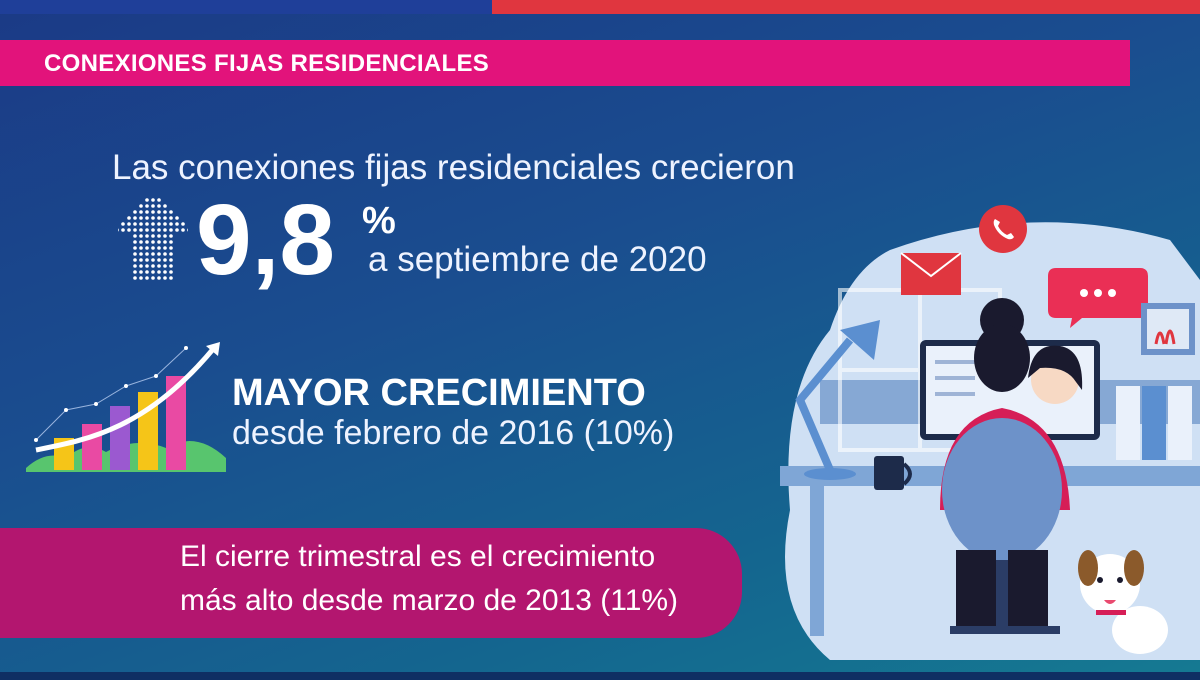  I want to click on bottom-bar, so click(600, 676).